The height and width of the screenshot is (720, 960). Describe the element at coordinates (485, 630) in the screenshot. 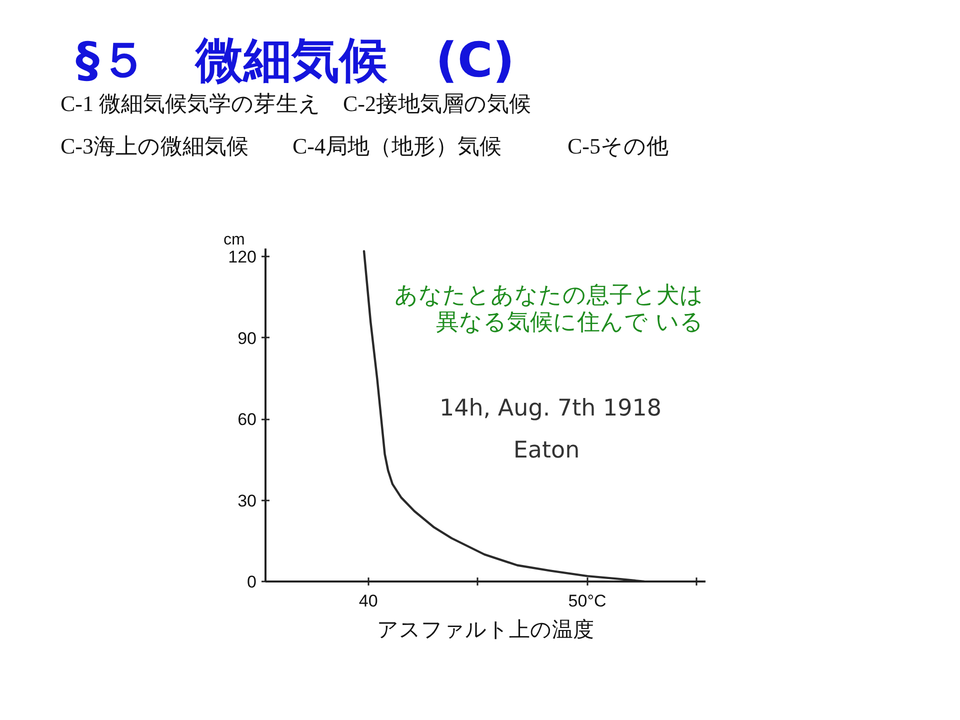

I see `x-axis-title: アスファルト上の温度` at that location.